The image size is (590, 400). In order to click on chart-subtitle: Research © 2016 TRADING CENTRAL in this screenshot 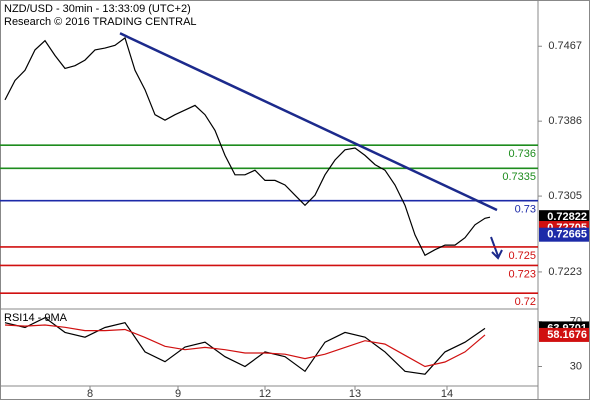, I will do `click(100, 22)`.